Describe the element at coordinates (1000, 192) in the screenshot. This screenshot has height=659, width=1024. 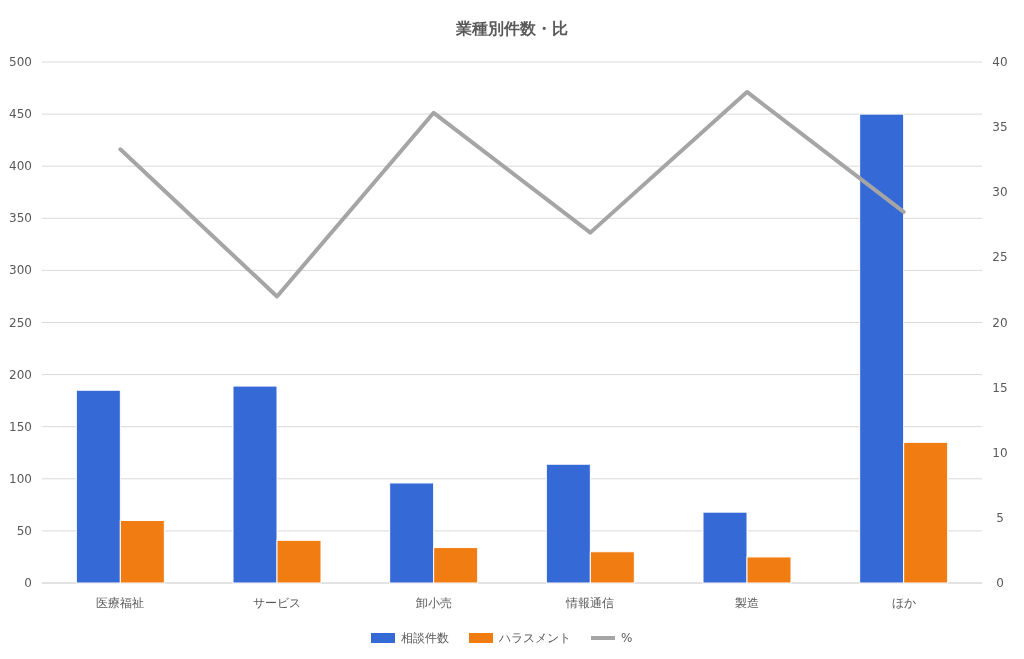
I see `y2-tick-label: 30` at that location.